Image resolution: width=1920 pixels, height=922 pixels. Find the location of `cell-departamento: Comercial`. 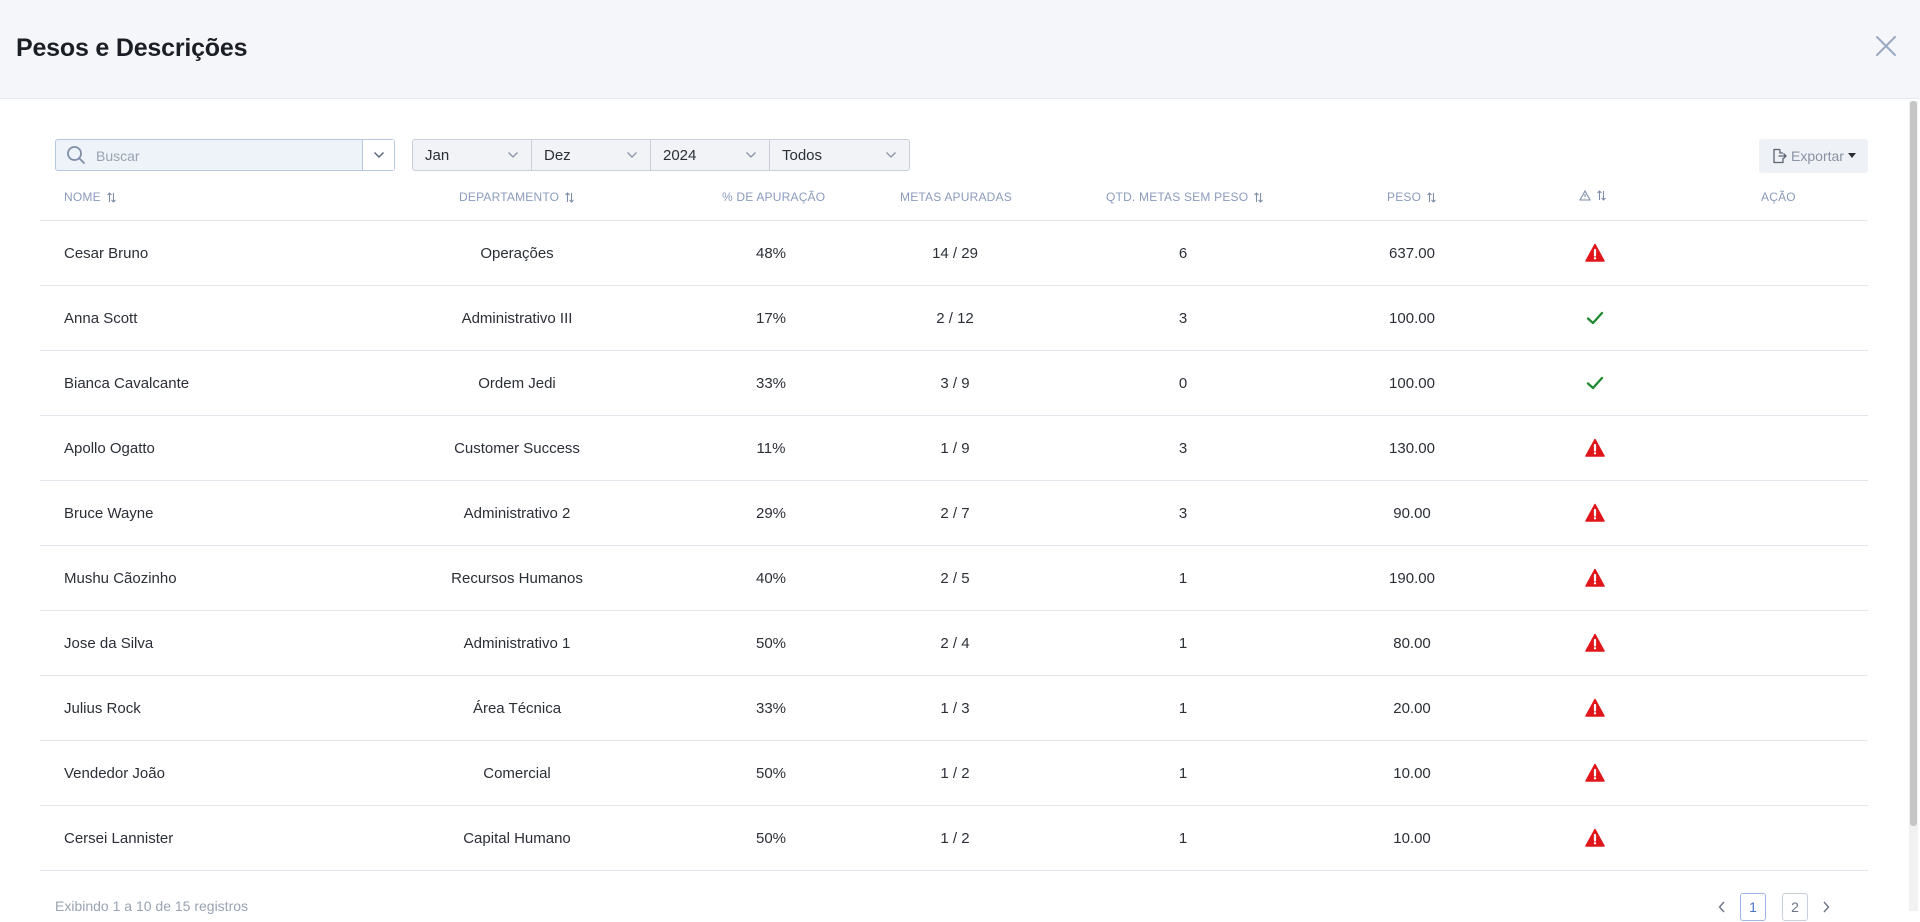

cell-departamento: Comercial is located at coordinates (517, 773).